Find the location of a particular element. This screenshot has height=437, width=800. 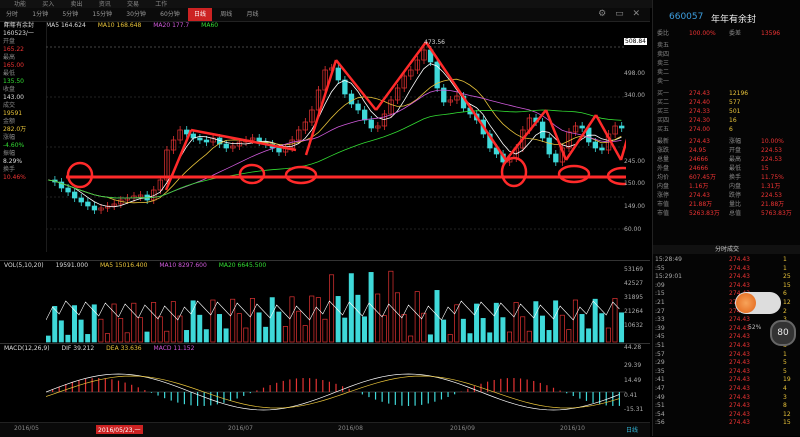

period-indicator: 日线 is located at coordinates (632, 430).